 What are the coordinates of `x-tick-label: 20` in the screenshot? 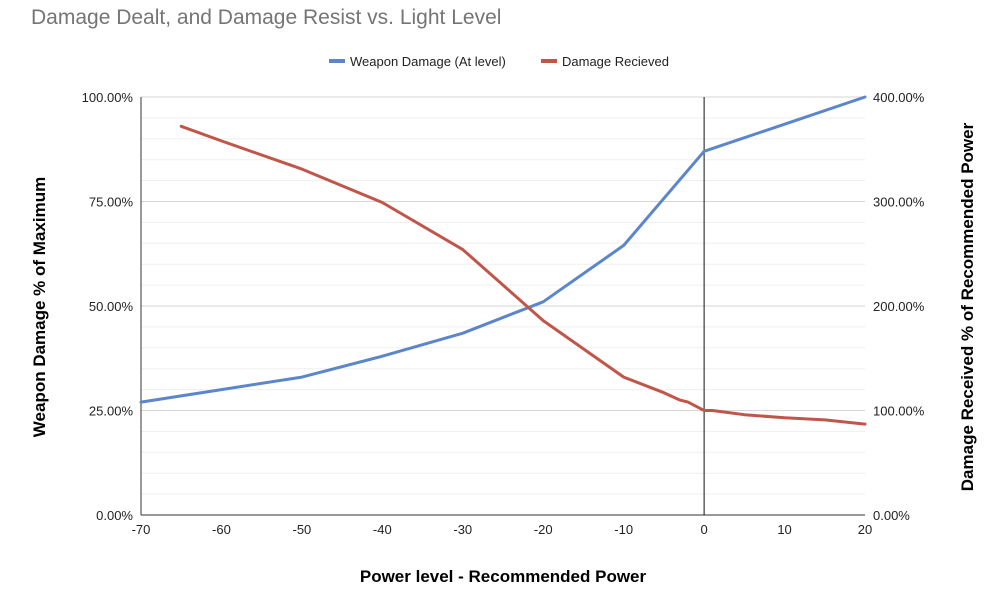 It's located at (865, 529).